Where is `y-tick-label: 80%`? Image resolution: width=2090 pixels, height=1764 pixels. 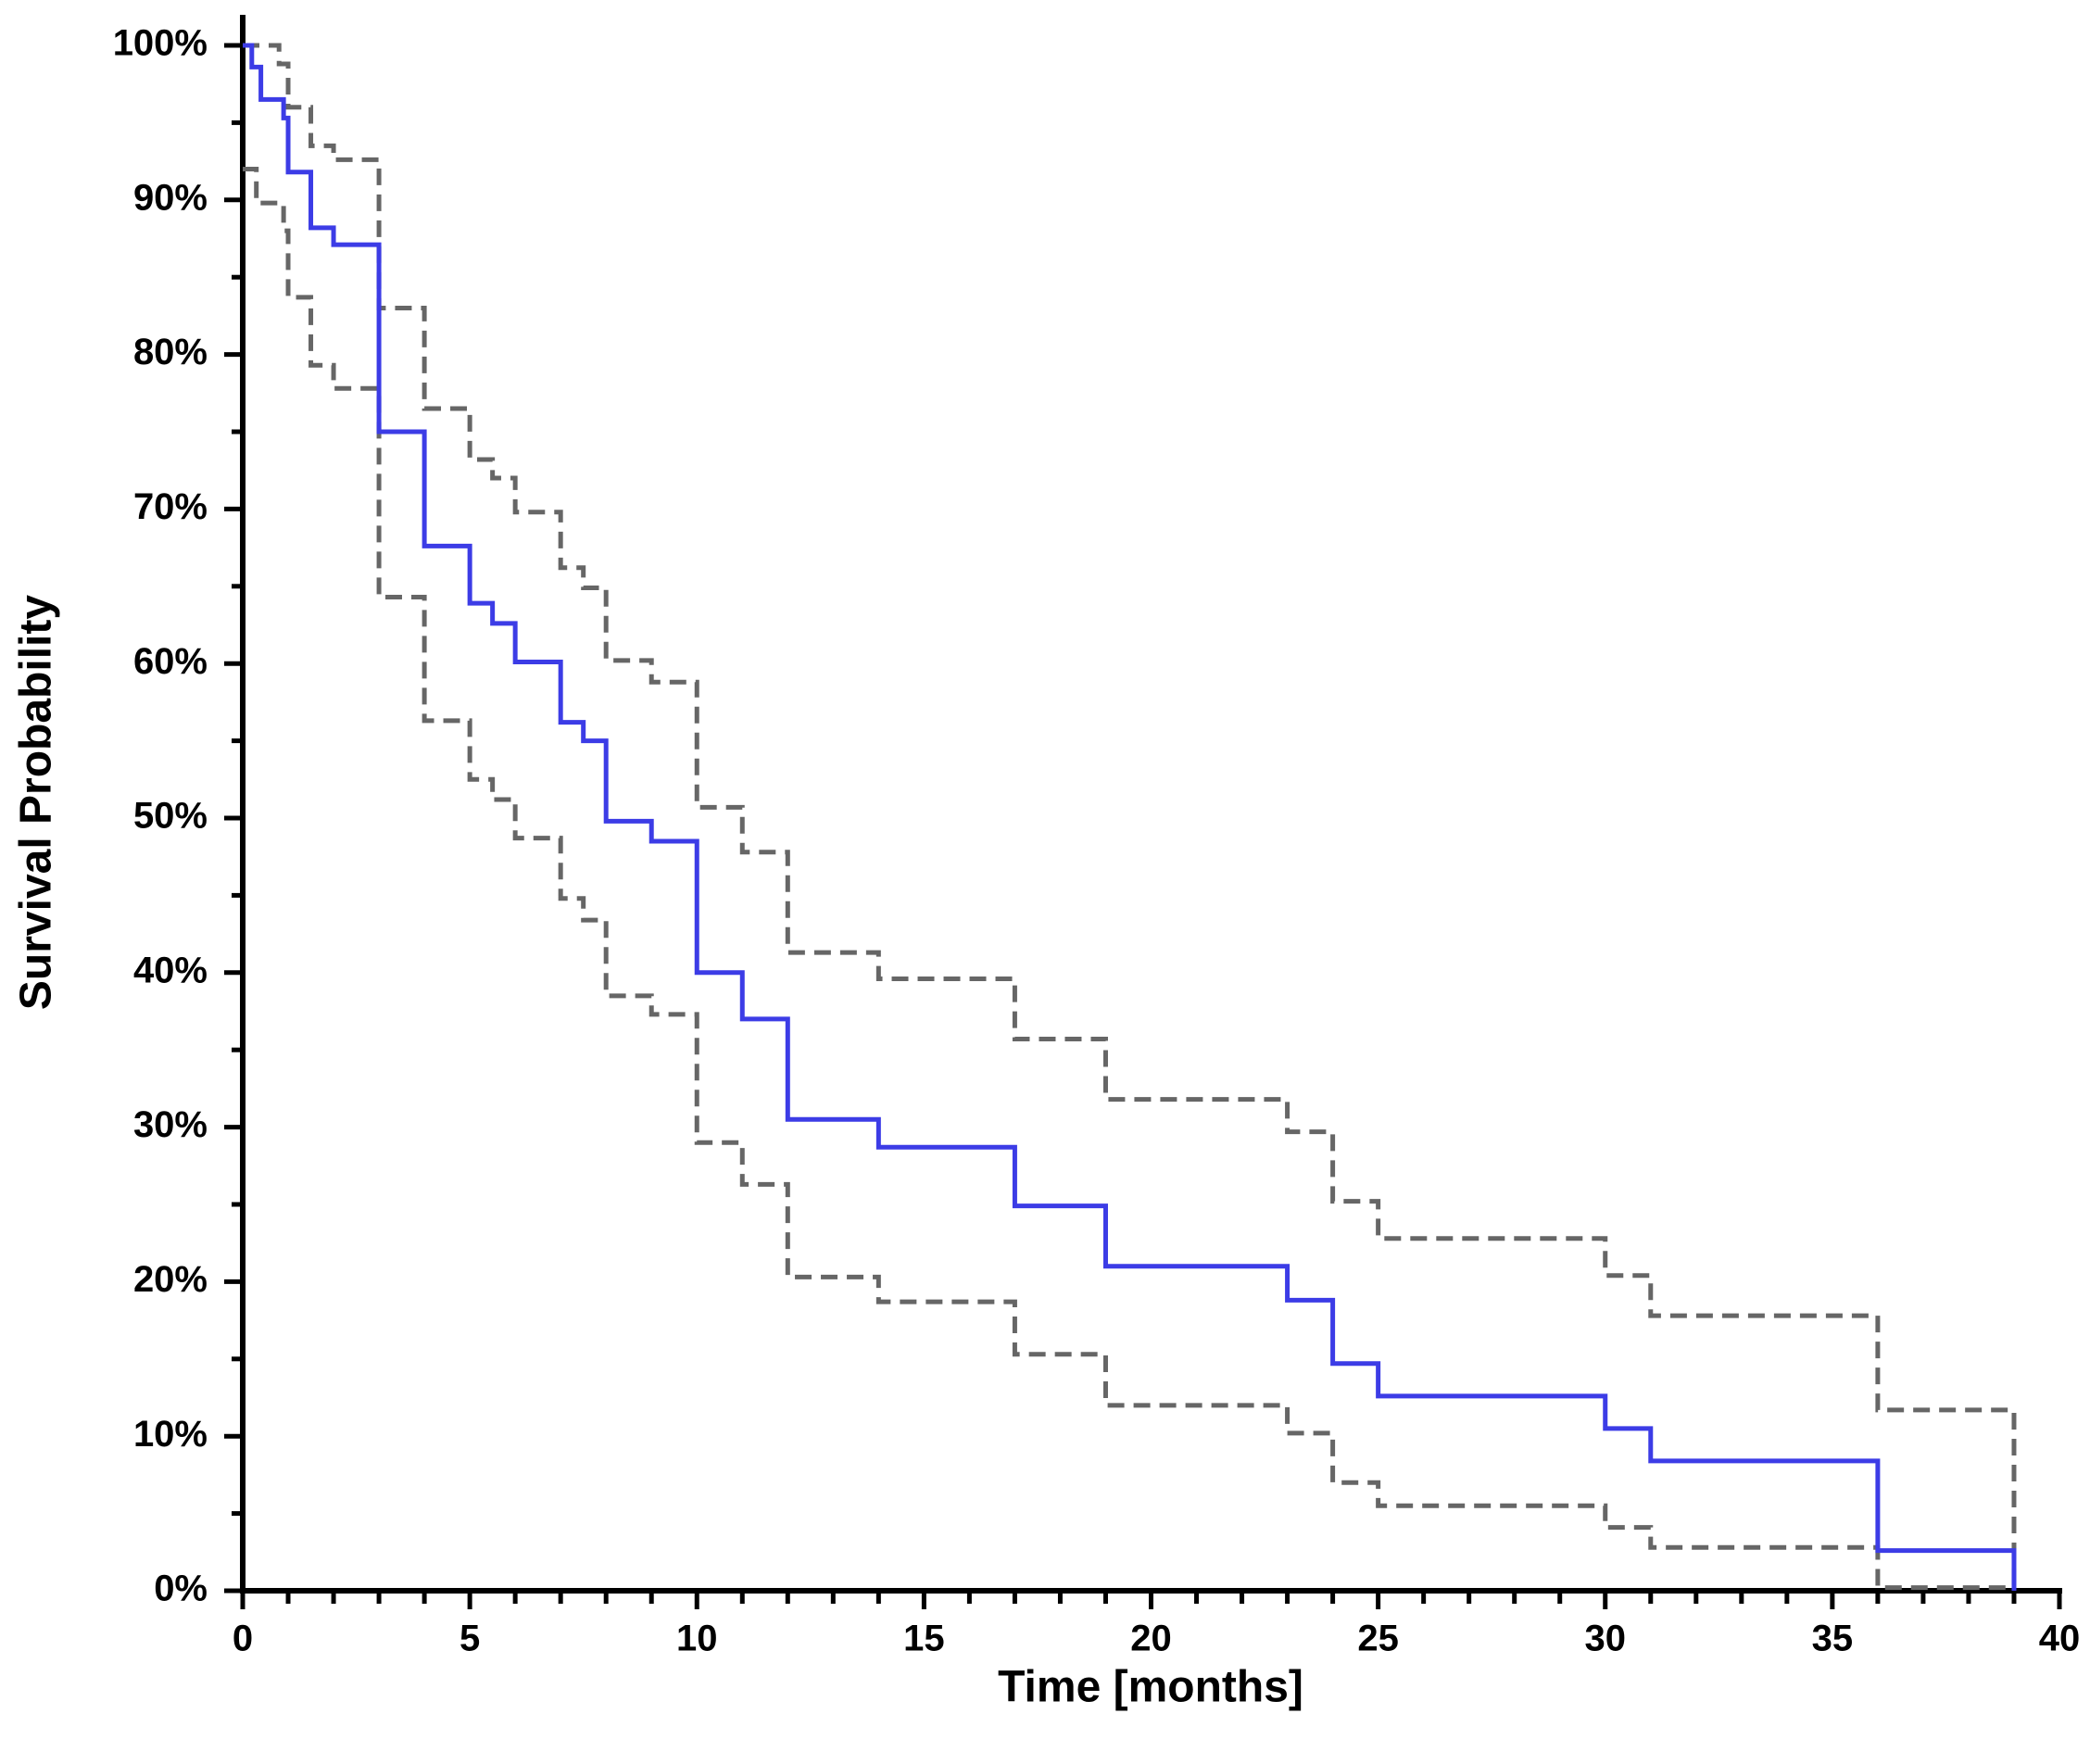 y-tick-label: 80% is located at coordinates (170, 352).